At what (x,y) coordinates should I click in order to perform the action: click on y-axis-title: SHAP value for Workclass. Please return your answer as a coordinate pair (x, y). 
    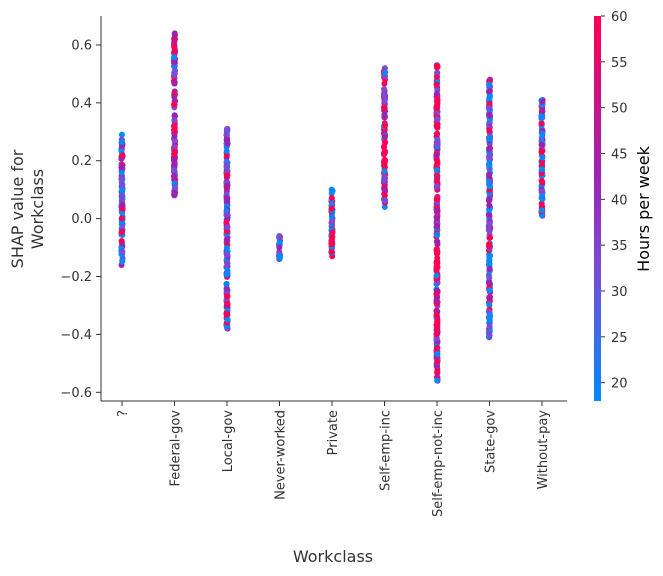
    Looking at the image, I should click on (27, 208).